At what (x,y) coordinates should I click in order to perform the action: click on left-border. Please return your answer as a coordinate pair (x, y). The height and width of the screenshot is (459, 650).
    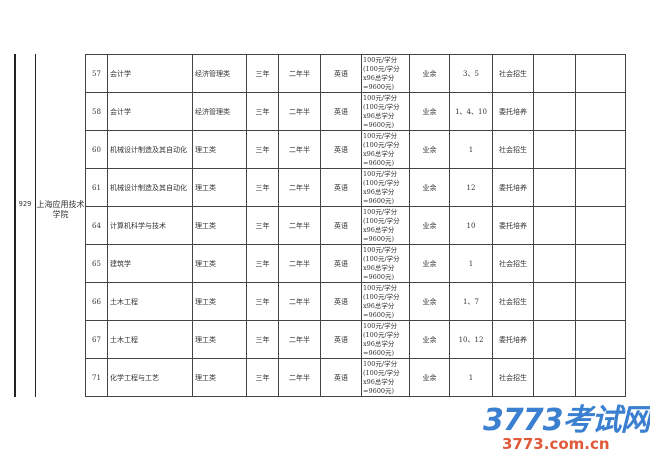
    Looking at the image, I should click on (15, 225).